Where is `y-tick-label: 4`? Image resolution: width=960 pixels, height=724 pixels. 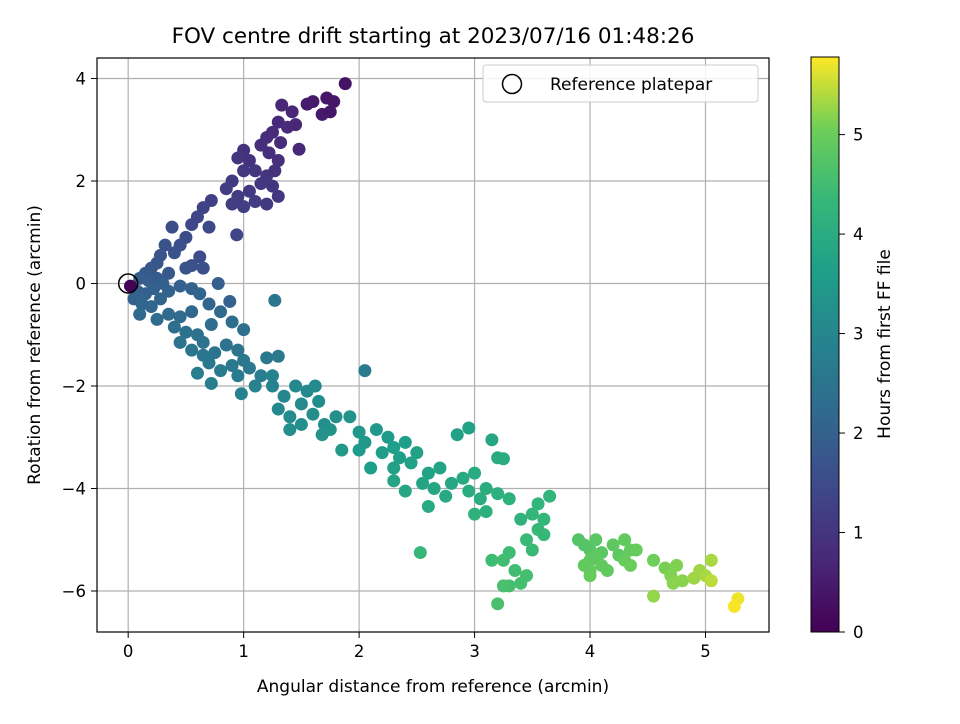
y-tick-label: 4 is located at coordinates (81, 79).